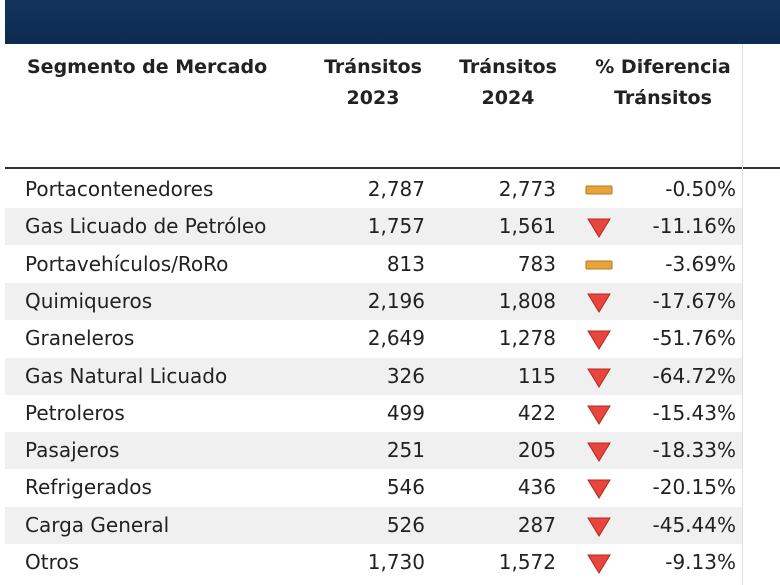  I want to click on percent-difference: -18.33%, so click(694, 450).